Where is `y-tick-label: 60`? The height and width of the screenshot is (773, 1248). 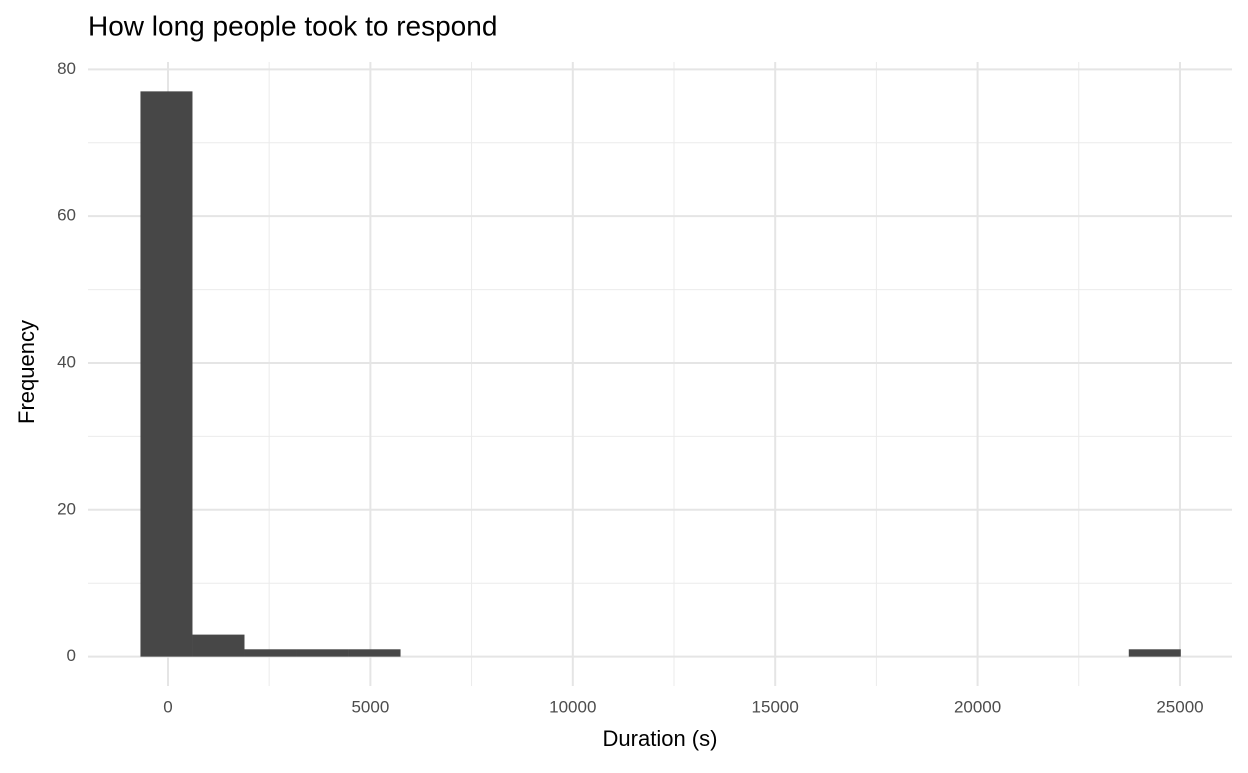 y-tick-label: 60 is located at coordinates (66, 215).